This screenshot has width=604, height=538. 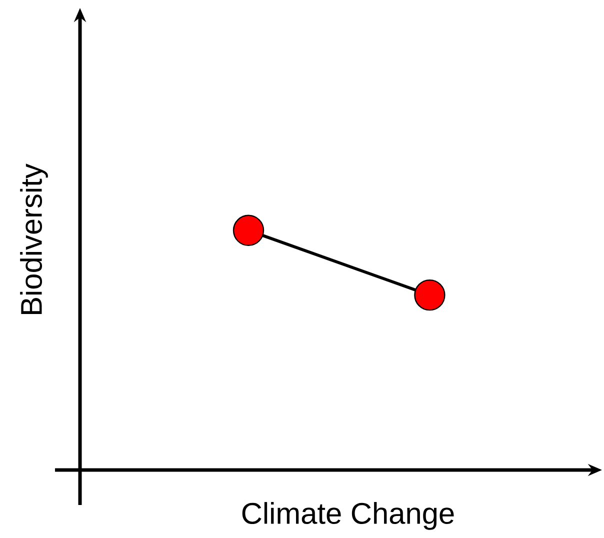 I want to click on x-axis-title: Climate Change, so click(x=348, y=516).